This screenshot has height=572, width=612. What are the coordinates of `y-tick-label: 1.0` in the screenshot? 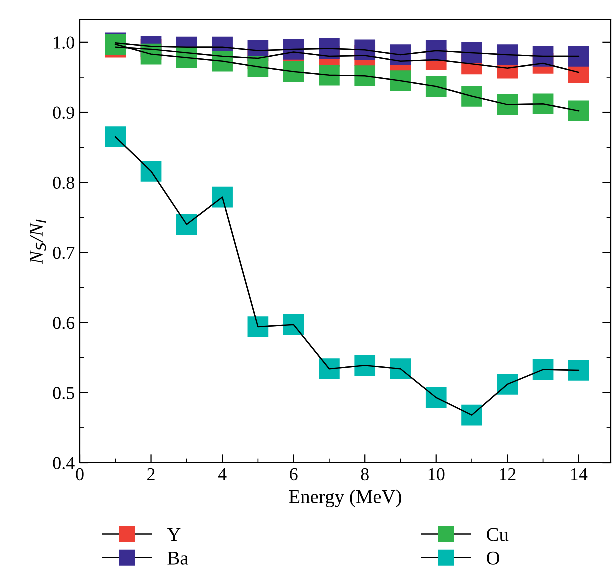 It's located at (64, 42).